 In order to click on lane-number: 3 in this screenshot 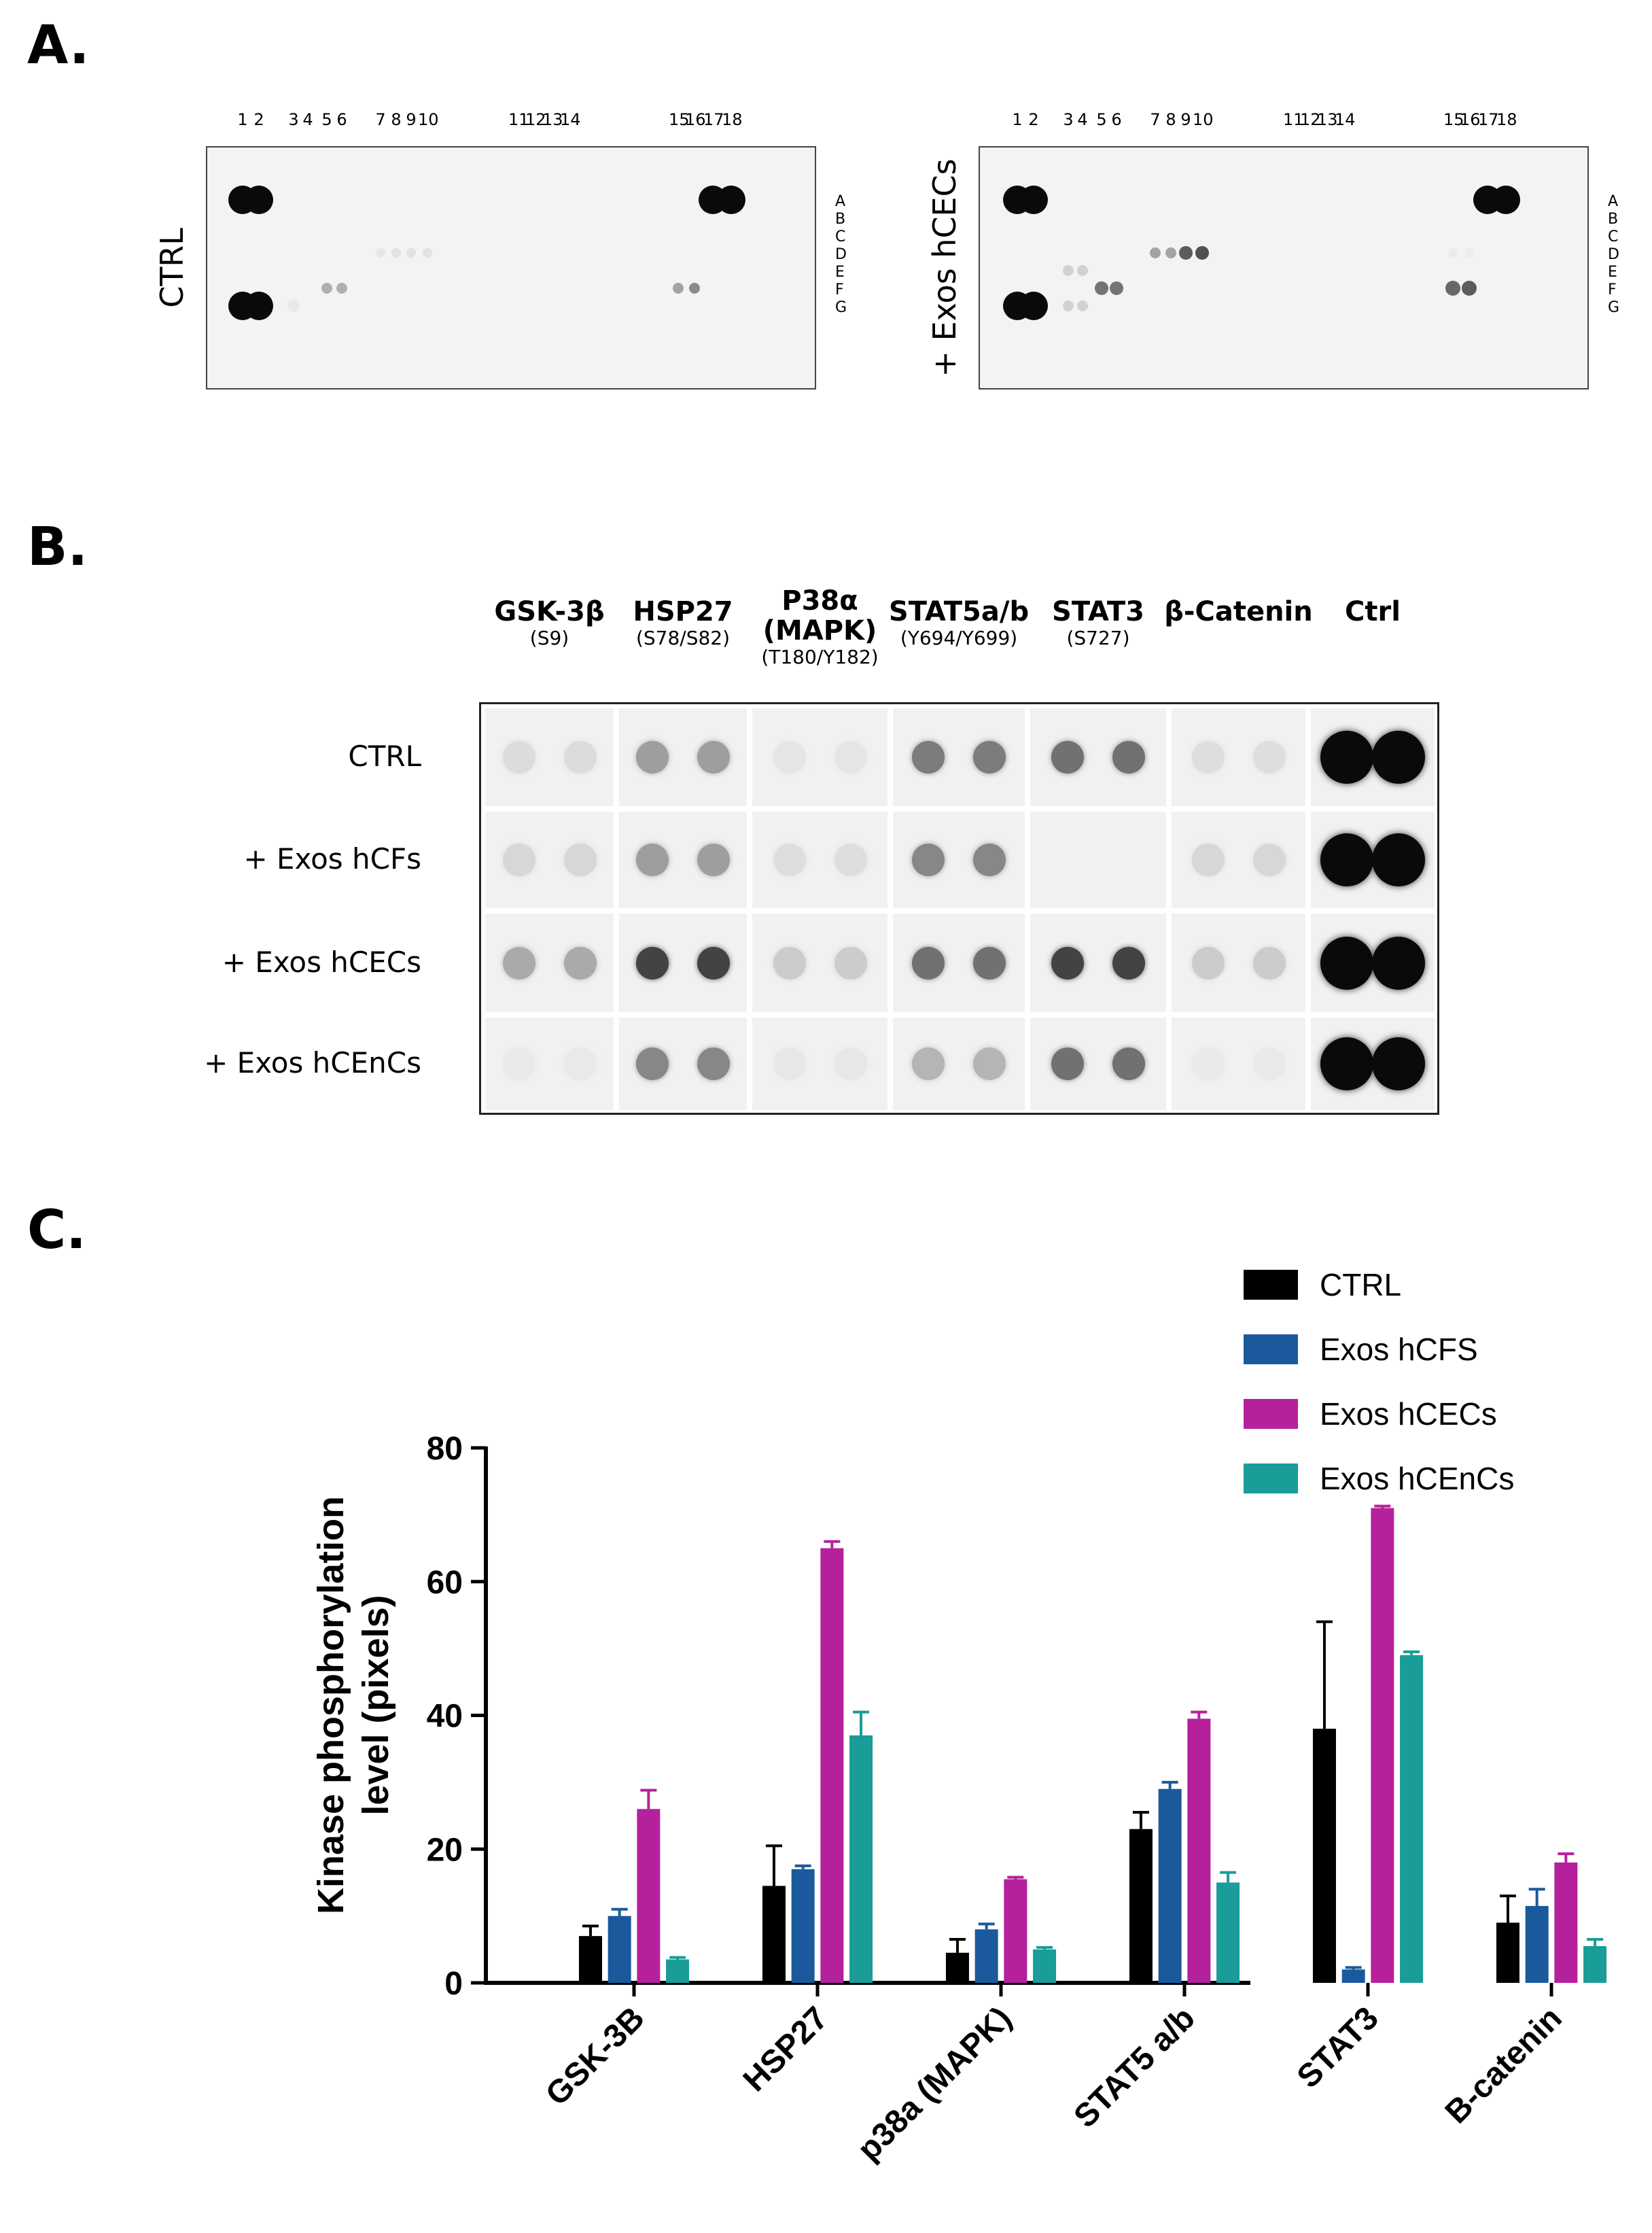, I will do `click(293, 120)`.